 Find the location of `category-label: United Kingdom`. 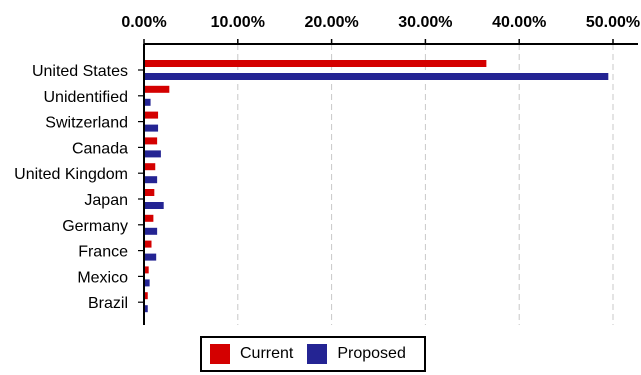

category-label: United Kingdom is located at coordinates (71, 174).